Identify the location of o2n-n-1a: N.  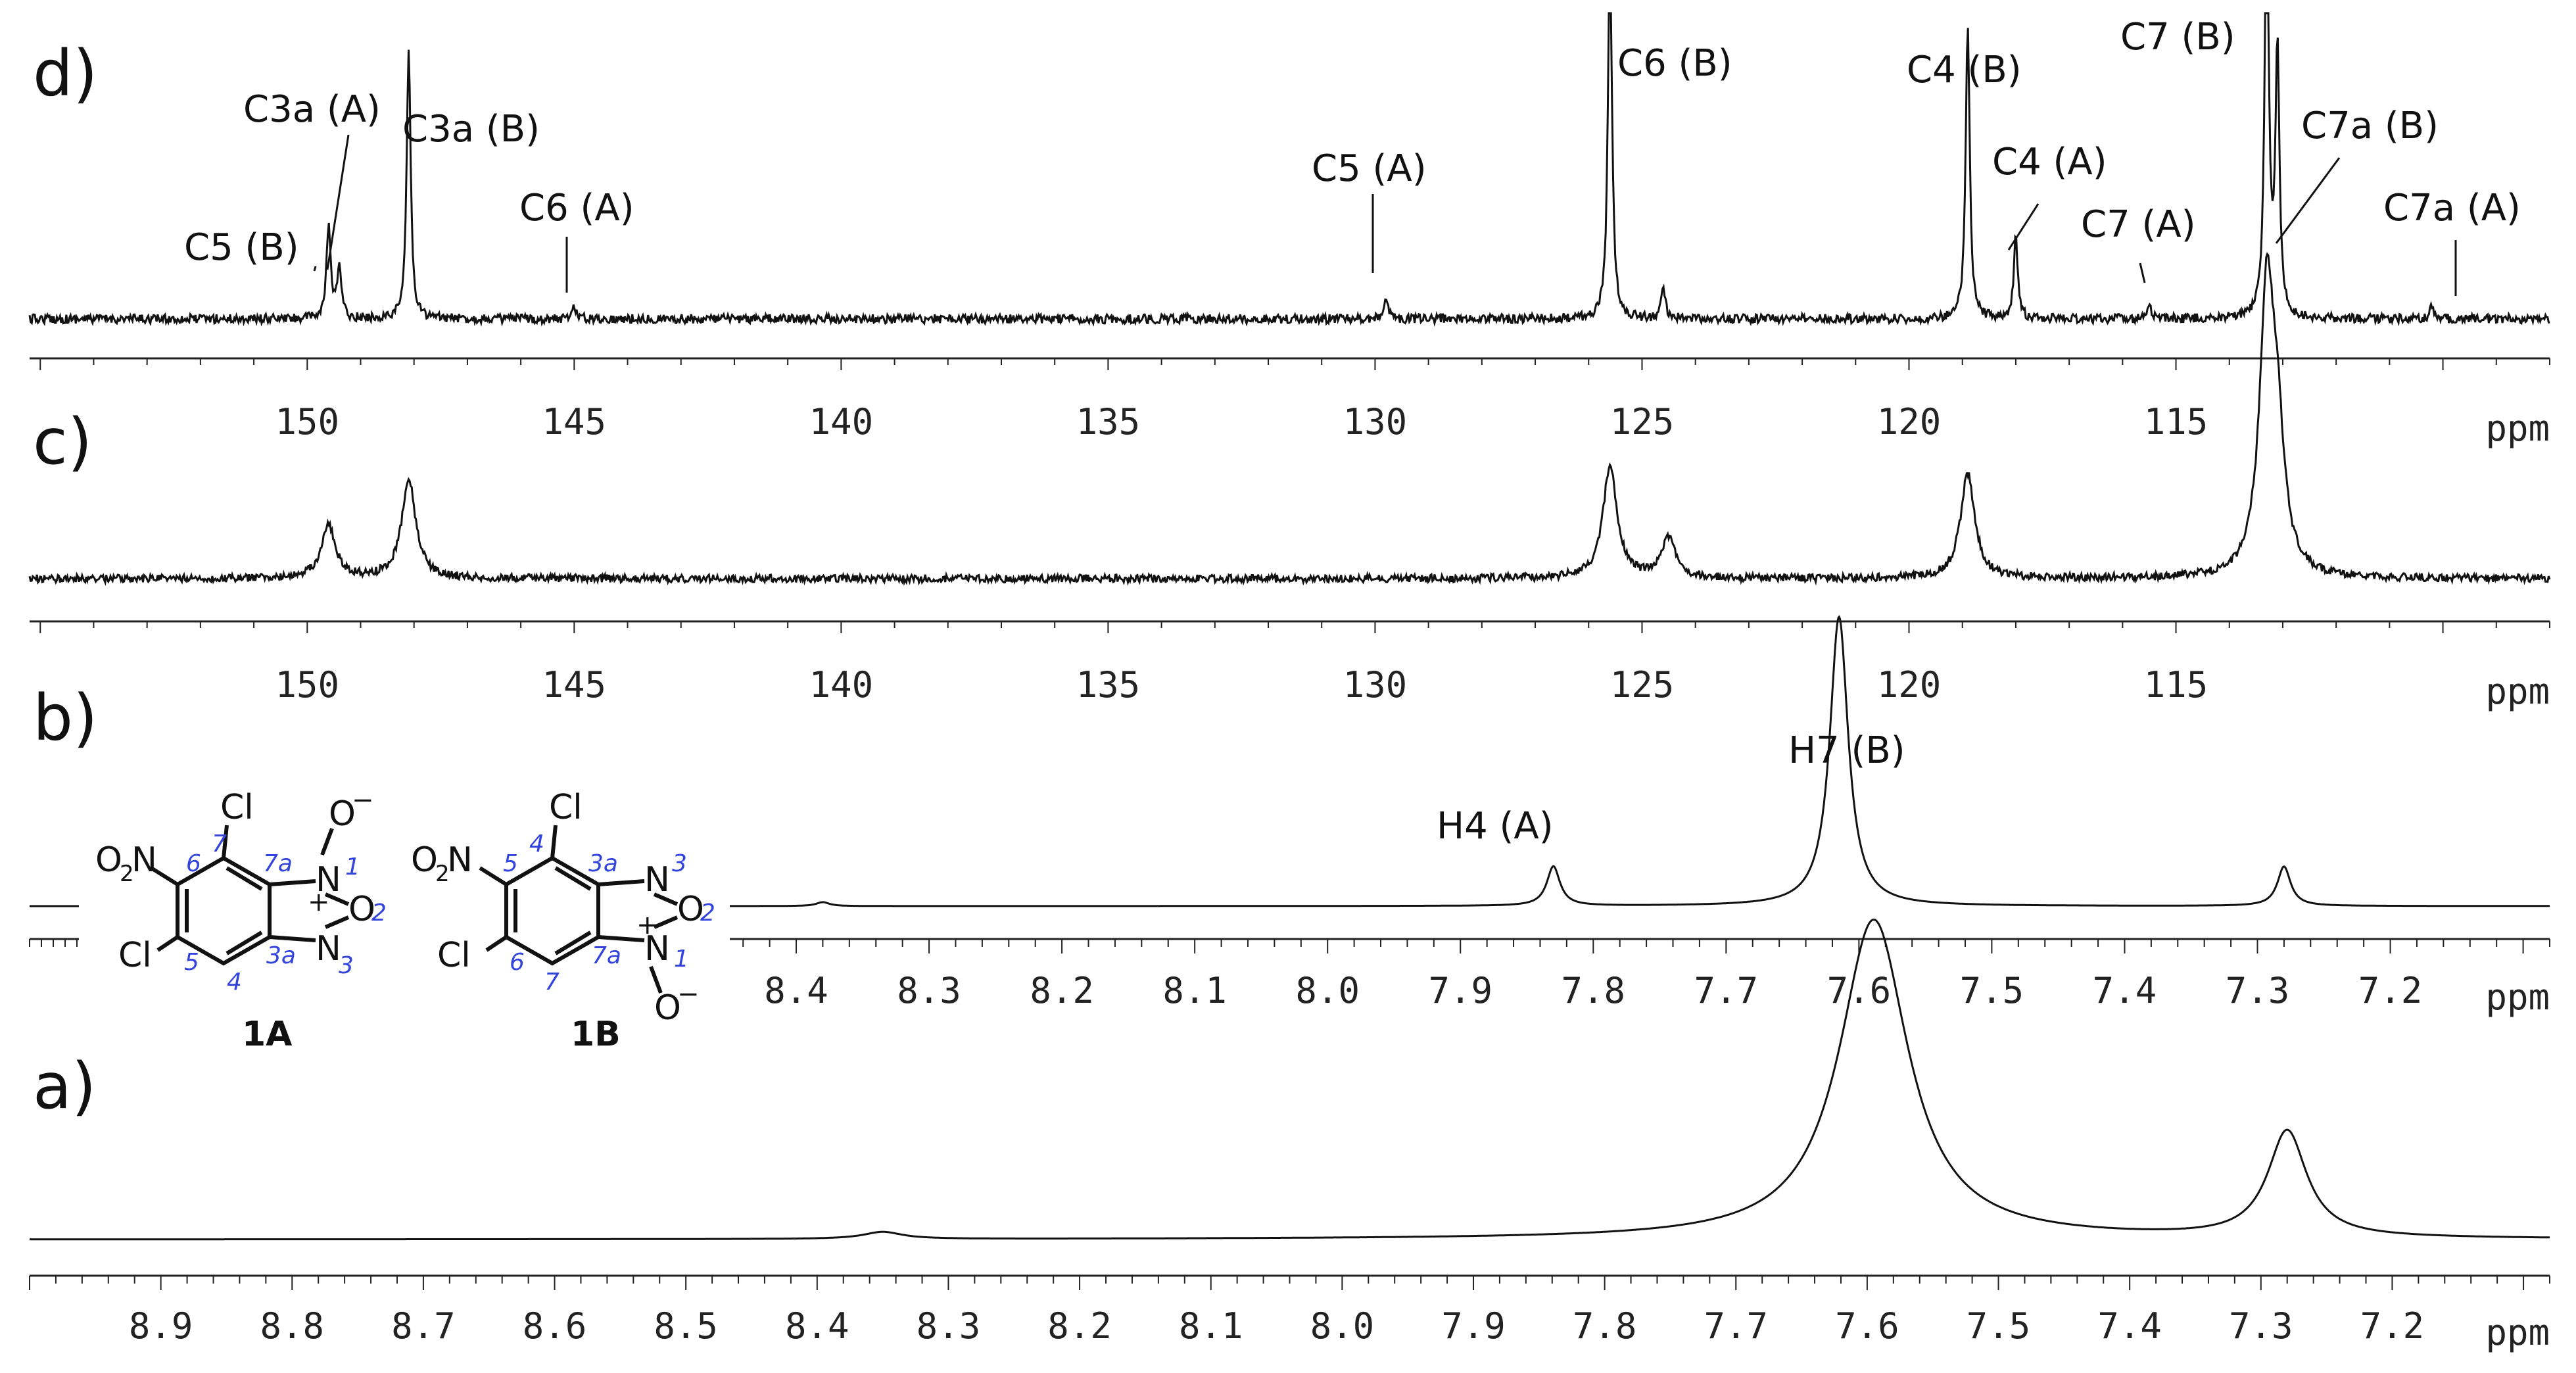
(144, 860).